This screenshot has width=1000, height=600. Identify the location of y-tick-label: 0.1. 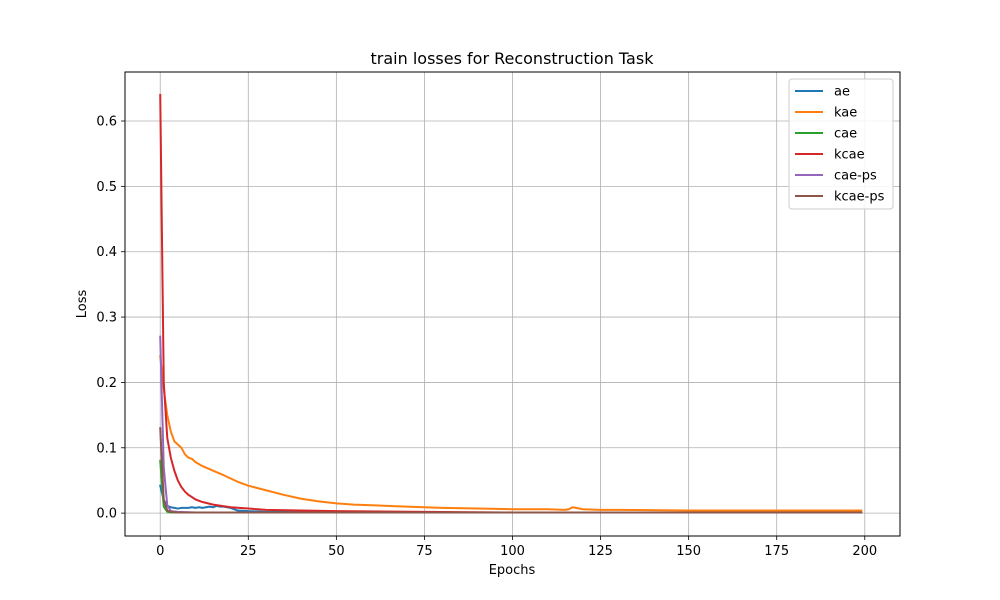
(106, 448).